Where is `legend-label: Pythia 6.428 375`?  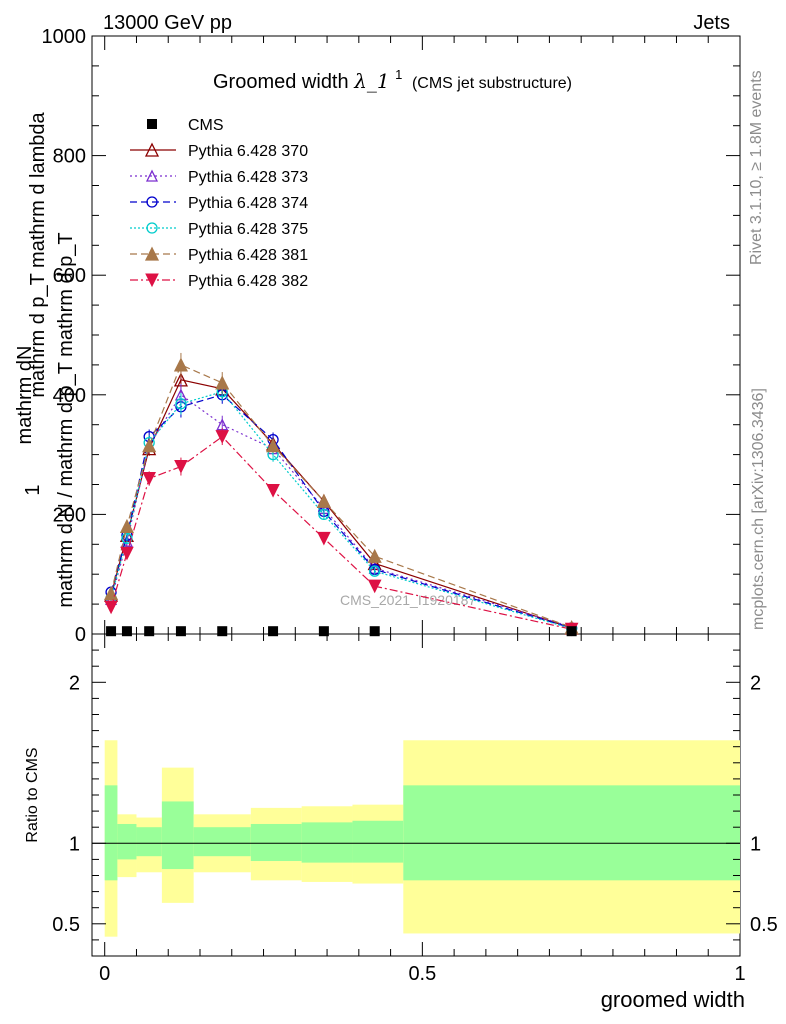
legend-label: Pythia 6.428 375 is located at coordinates (248, 229).